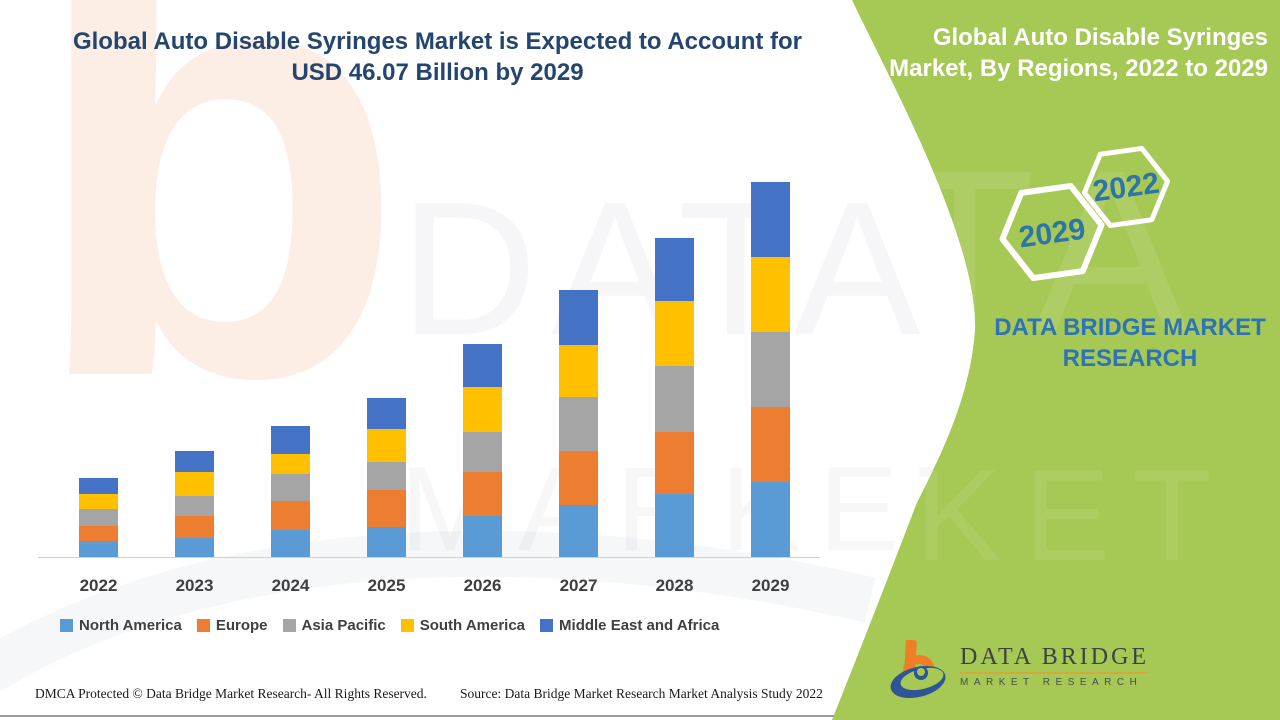 This screenshot has width=1280, height=720. I want to click on legend-item: North America, so click(121, 625).